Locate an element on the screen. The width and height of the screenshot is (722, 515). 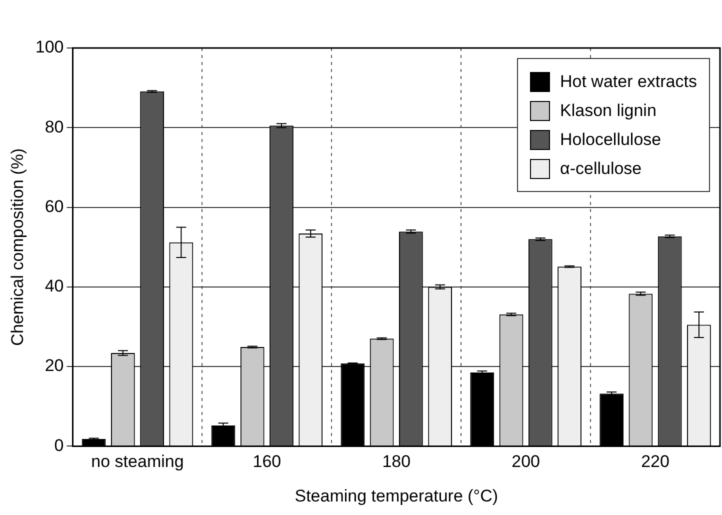
x-tick-label: no steaming is located at coordinates (137, 462).